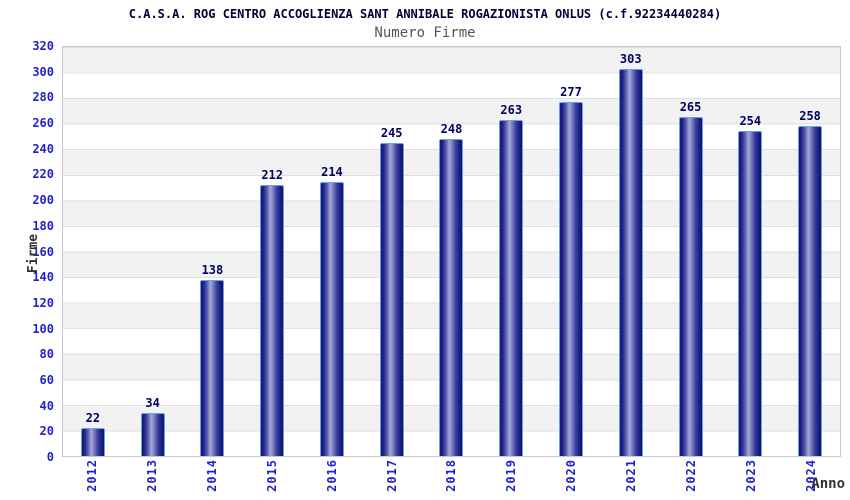 This screenshot has height=500, width=850. What do you see at coordinates (571, 475) in the screenshot?
I see `x-tick-label: 2020` at bounding box center [571, 475].